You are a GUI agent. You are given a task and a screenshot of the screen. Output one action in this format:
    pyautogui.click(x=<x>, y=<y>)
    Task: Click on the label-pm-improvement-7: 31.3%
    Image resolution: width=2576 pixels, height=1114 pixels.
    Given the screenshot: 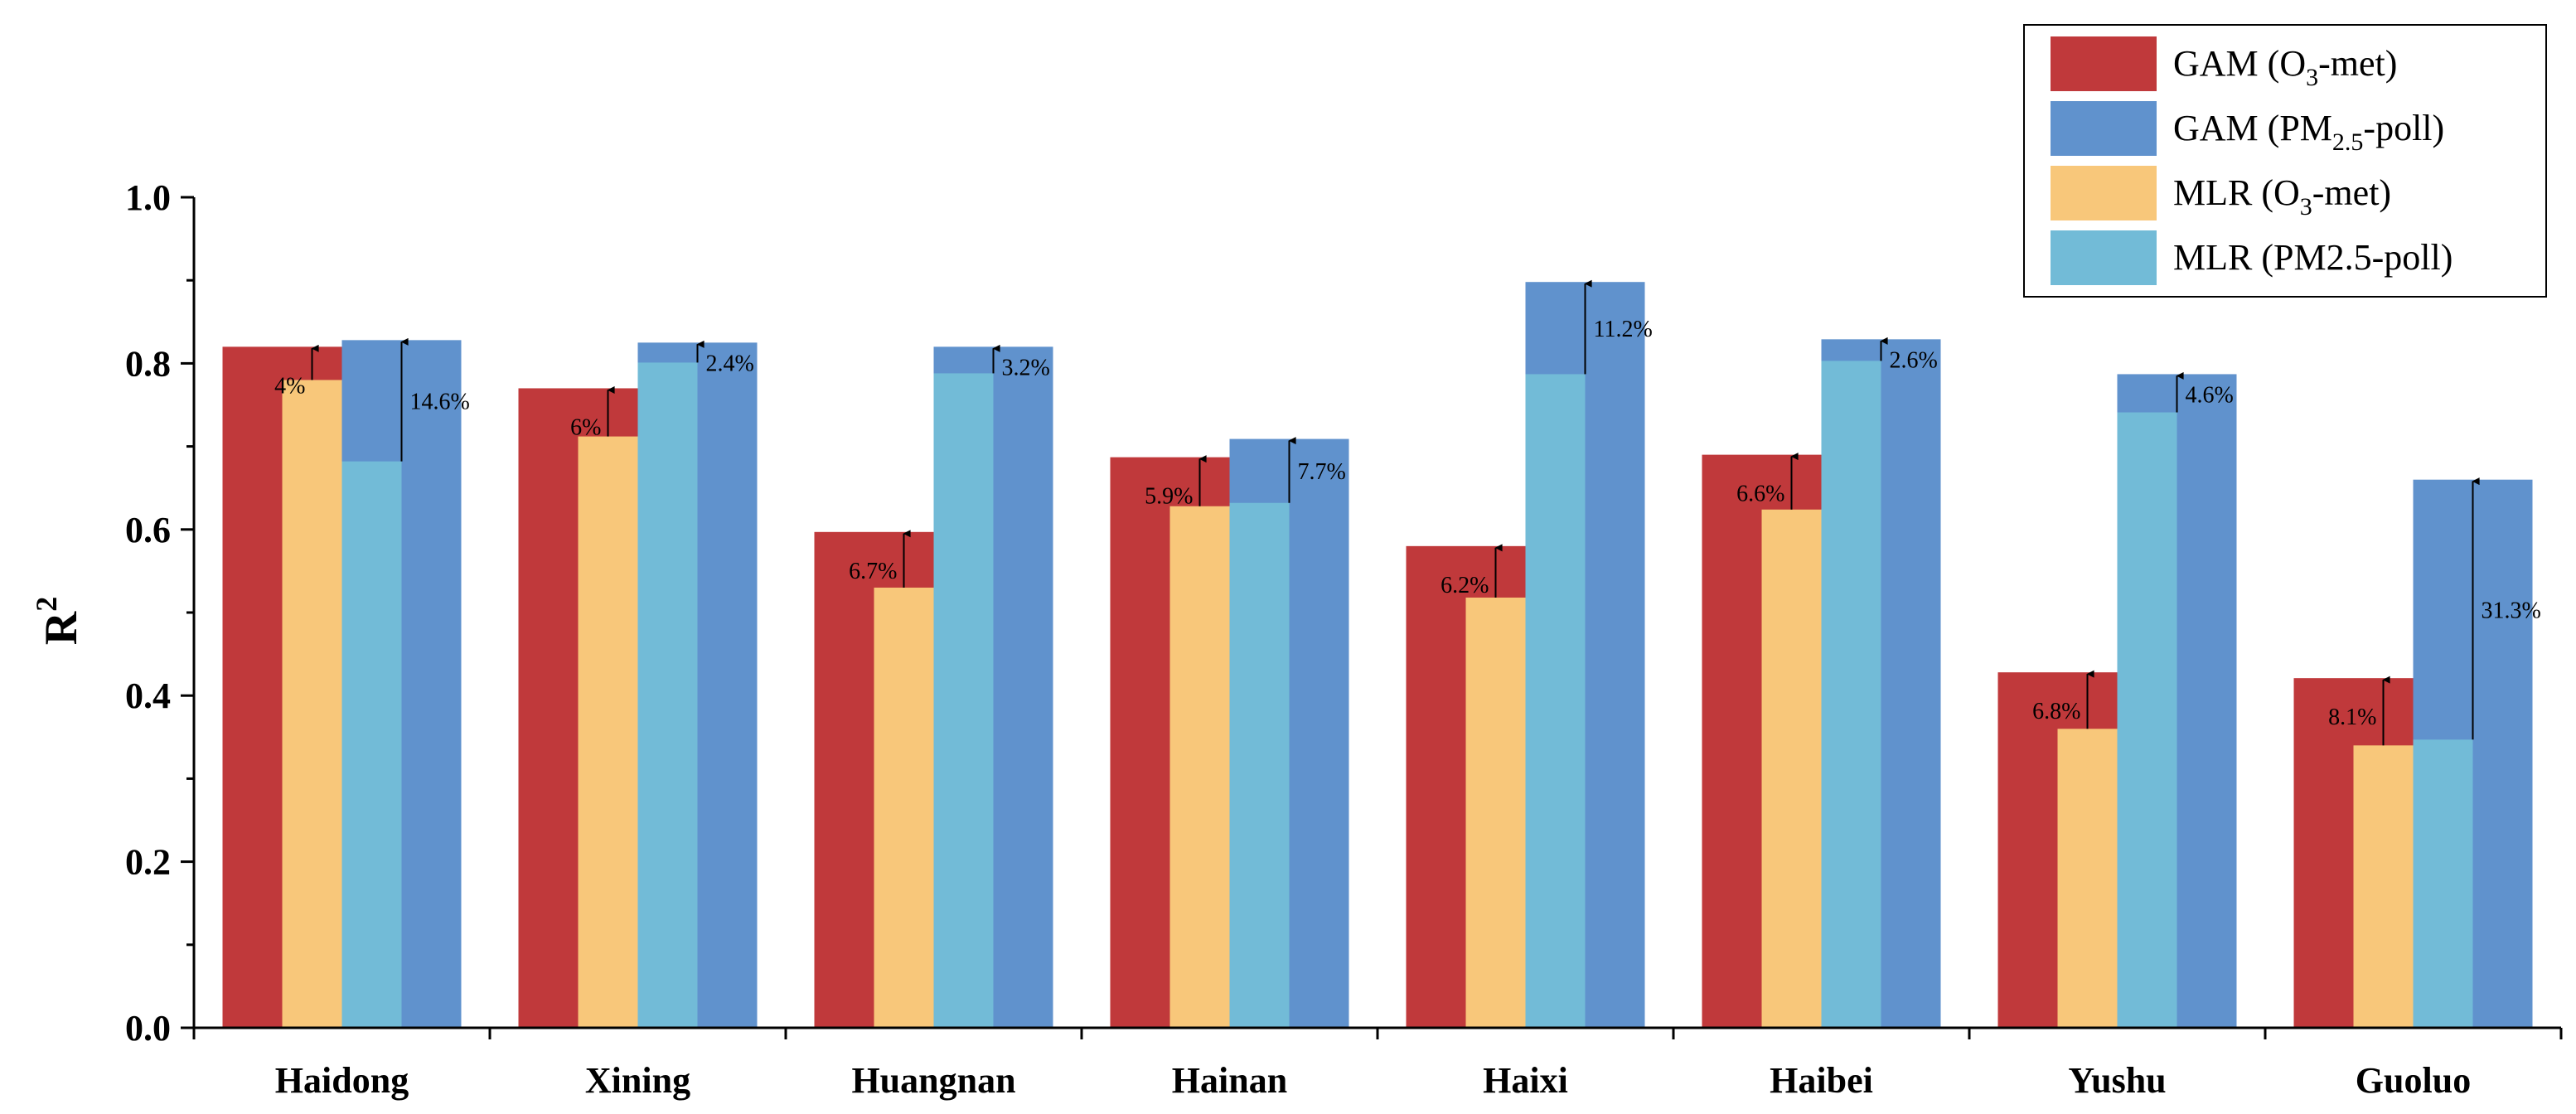 What is the action you would take?
    pyautogui.click(x=2511, y=610)
    